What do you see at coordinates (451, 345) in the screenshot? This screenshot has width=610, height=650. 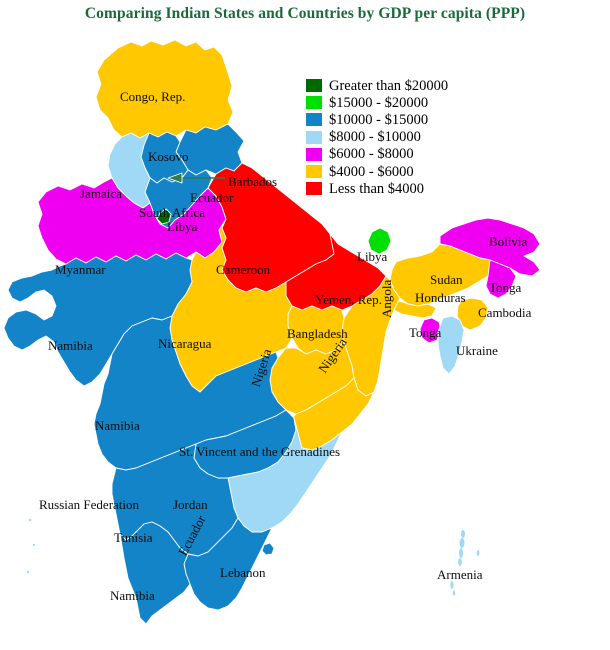 I see `region-mizoram` at bounding box center [451, 345].